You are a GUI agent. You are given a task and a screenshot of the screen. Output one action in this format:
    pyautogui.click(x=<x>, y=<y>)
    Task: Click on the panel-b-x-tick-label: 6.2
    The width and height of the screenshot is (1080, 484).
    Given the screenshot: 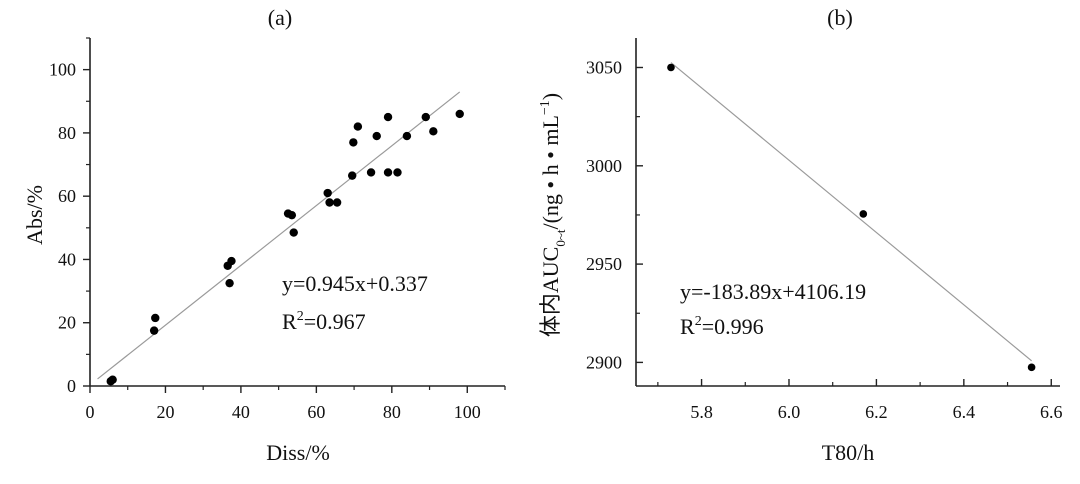 What is the action you would take?
    pyautogui.click(x=876, y=412)
    